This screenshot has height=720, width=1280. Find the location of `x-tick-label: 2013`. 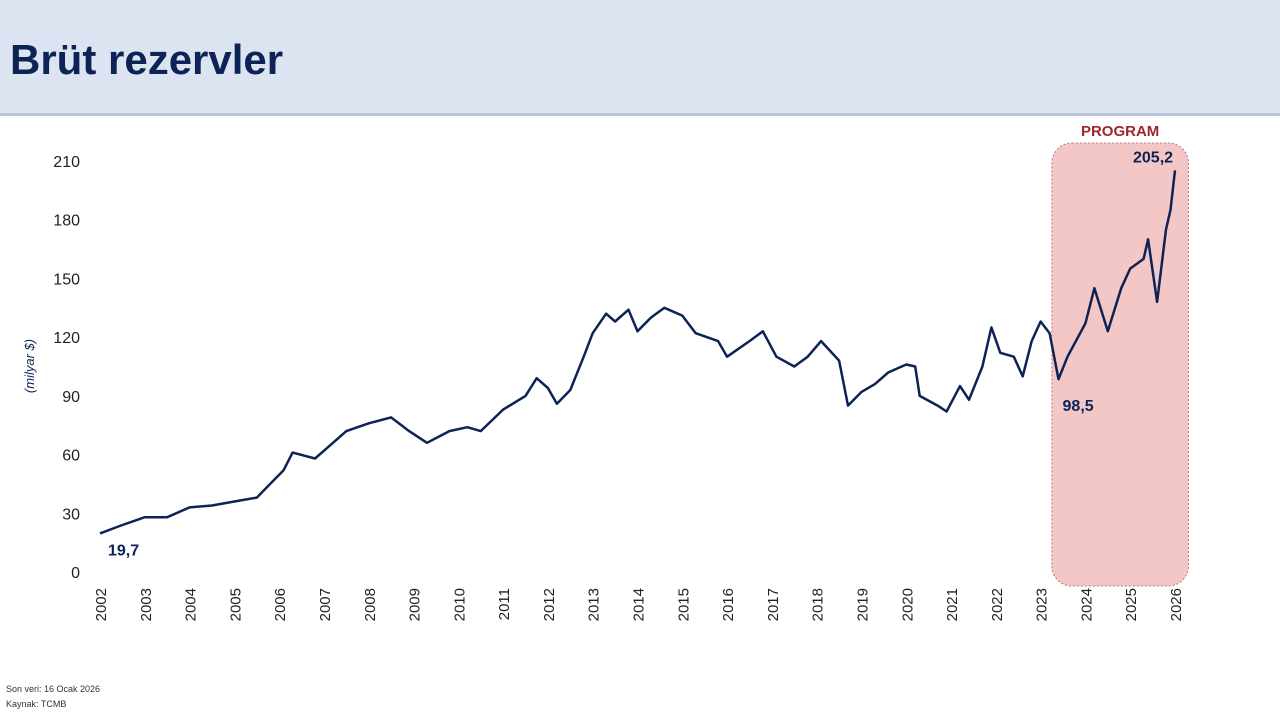

x-tick-label: 2013 is located at coordinates (594, 604).